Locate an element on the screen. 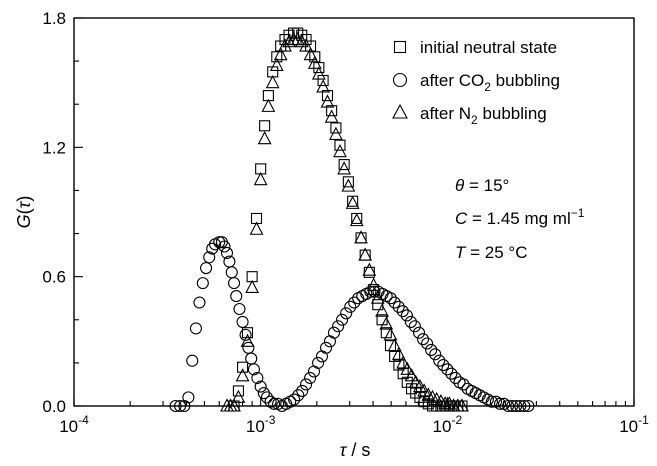 Image resolution: width=657 pixels, height=466 pixels. y-tick-label: 0.6 is located at coordinates (54, 277).